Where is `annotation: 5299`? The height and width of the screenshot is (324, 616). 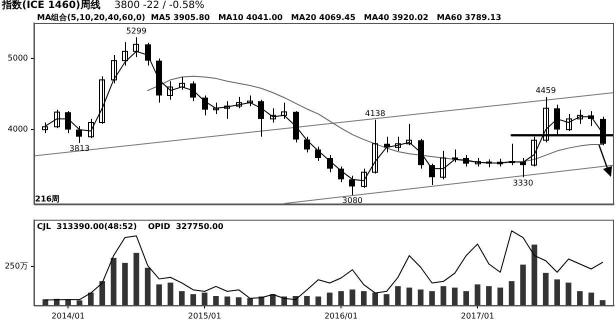 annotation: 5299 is located at coordinates (136, 31).